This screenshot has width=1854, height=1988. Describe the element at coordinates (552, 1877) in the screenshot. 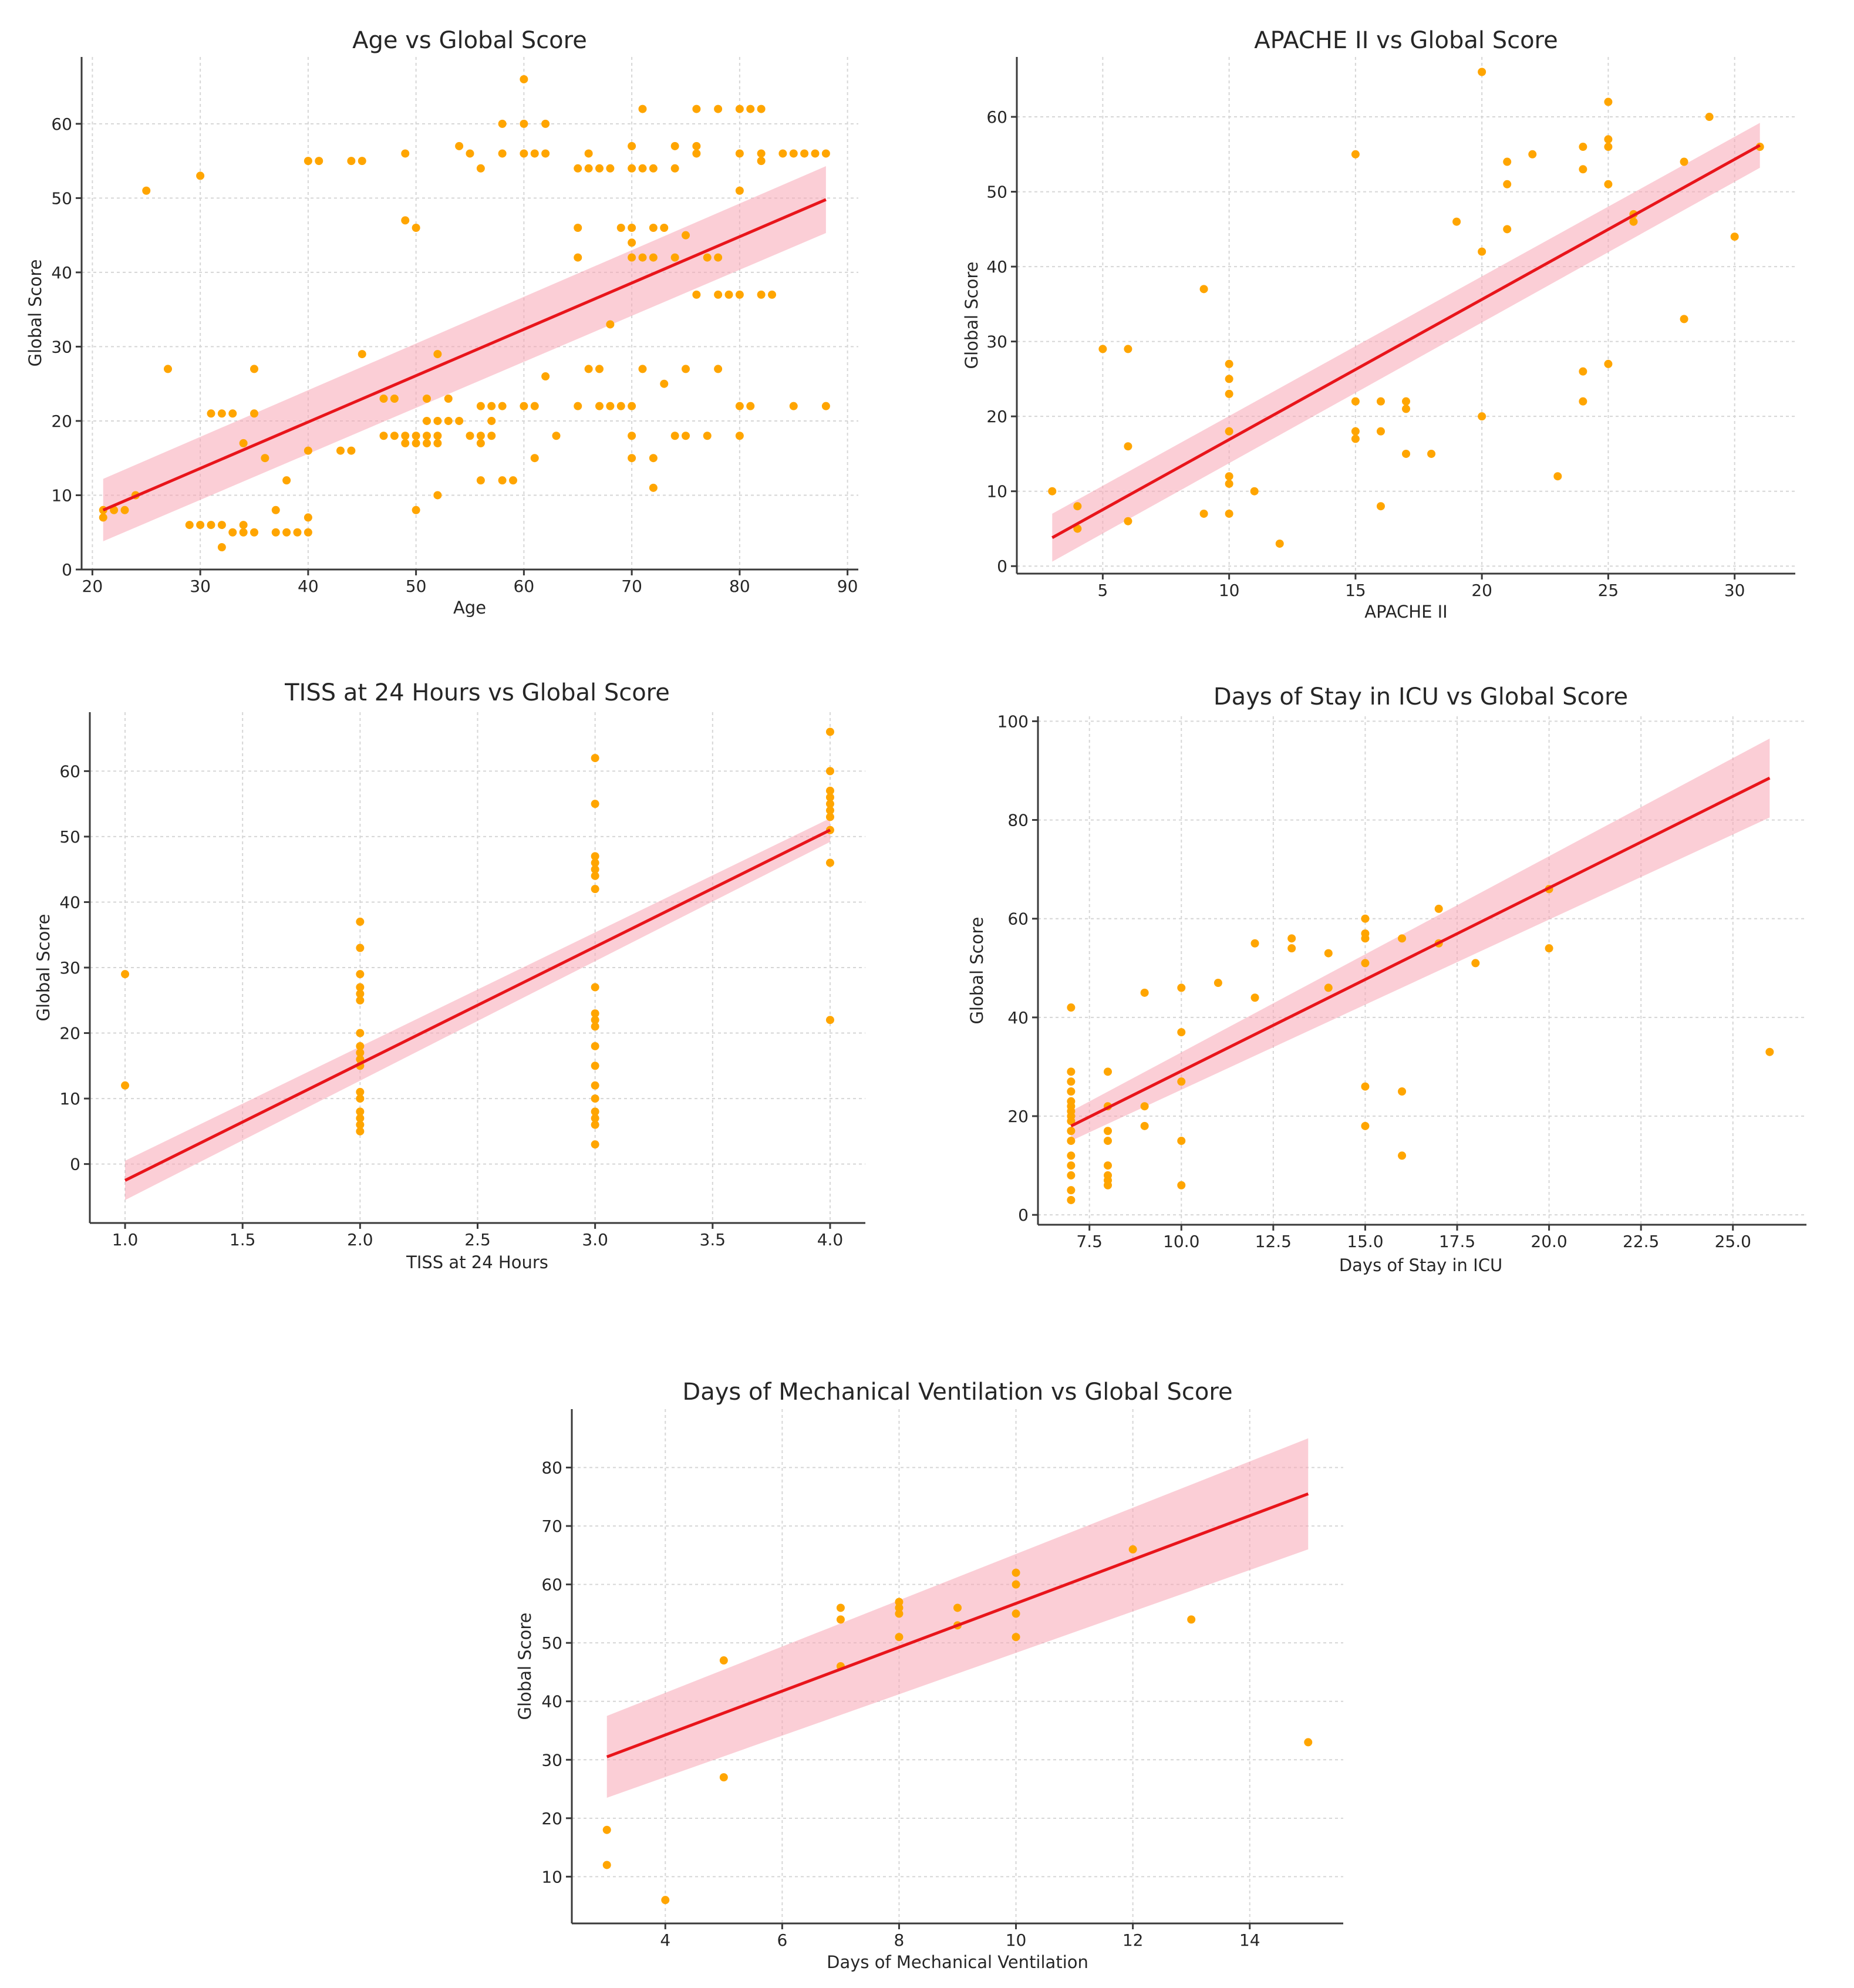

I see `y-tick-label: 10` at that location.